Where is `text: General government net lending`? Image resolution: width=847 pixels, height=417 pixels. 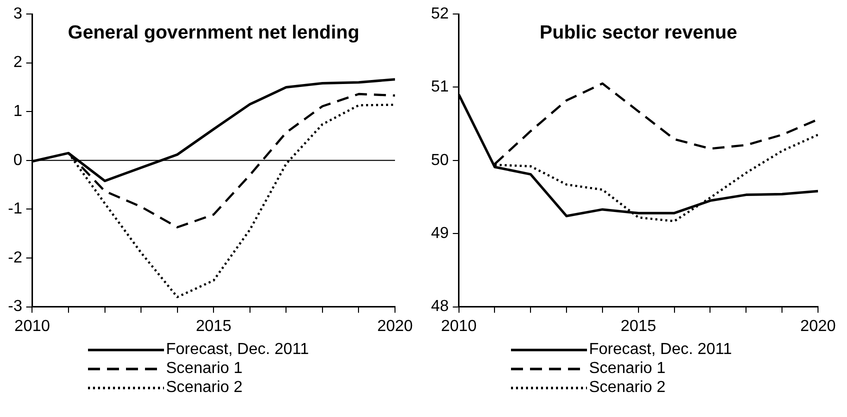 text: General government net lending is located at coordinates (214, 33).